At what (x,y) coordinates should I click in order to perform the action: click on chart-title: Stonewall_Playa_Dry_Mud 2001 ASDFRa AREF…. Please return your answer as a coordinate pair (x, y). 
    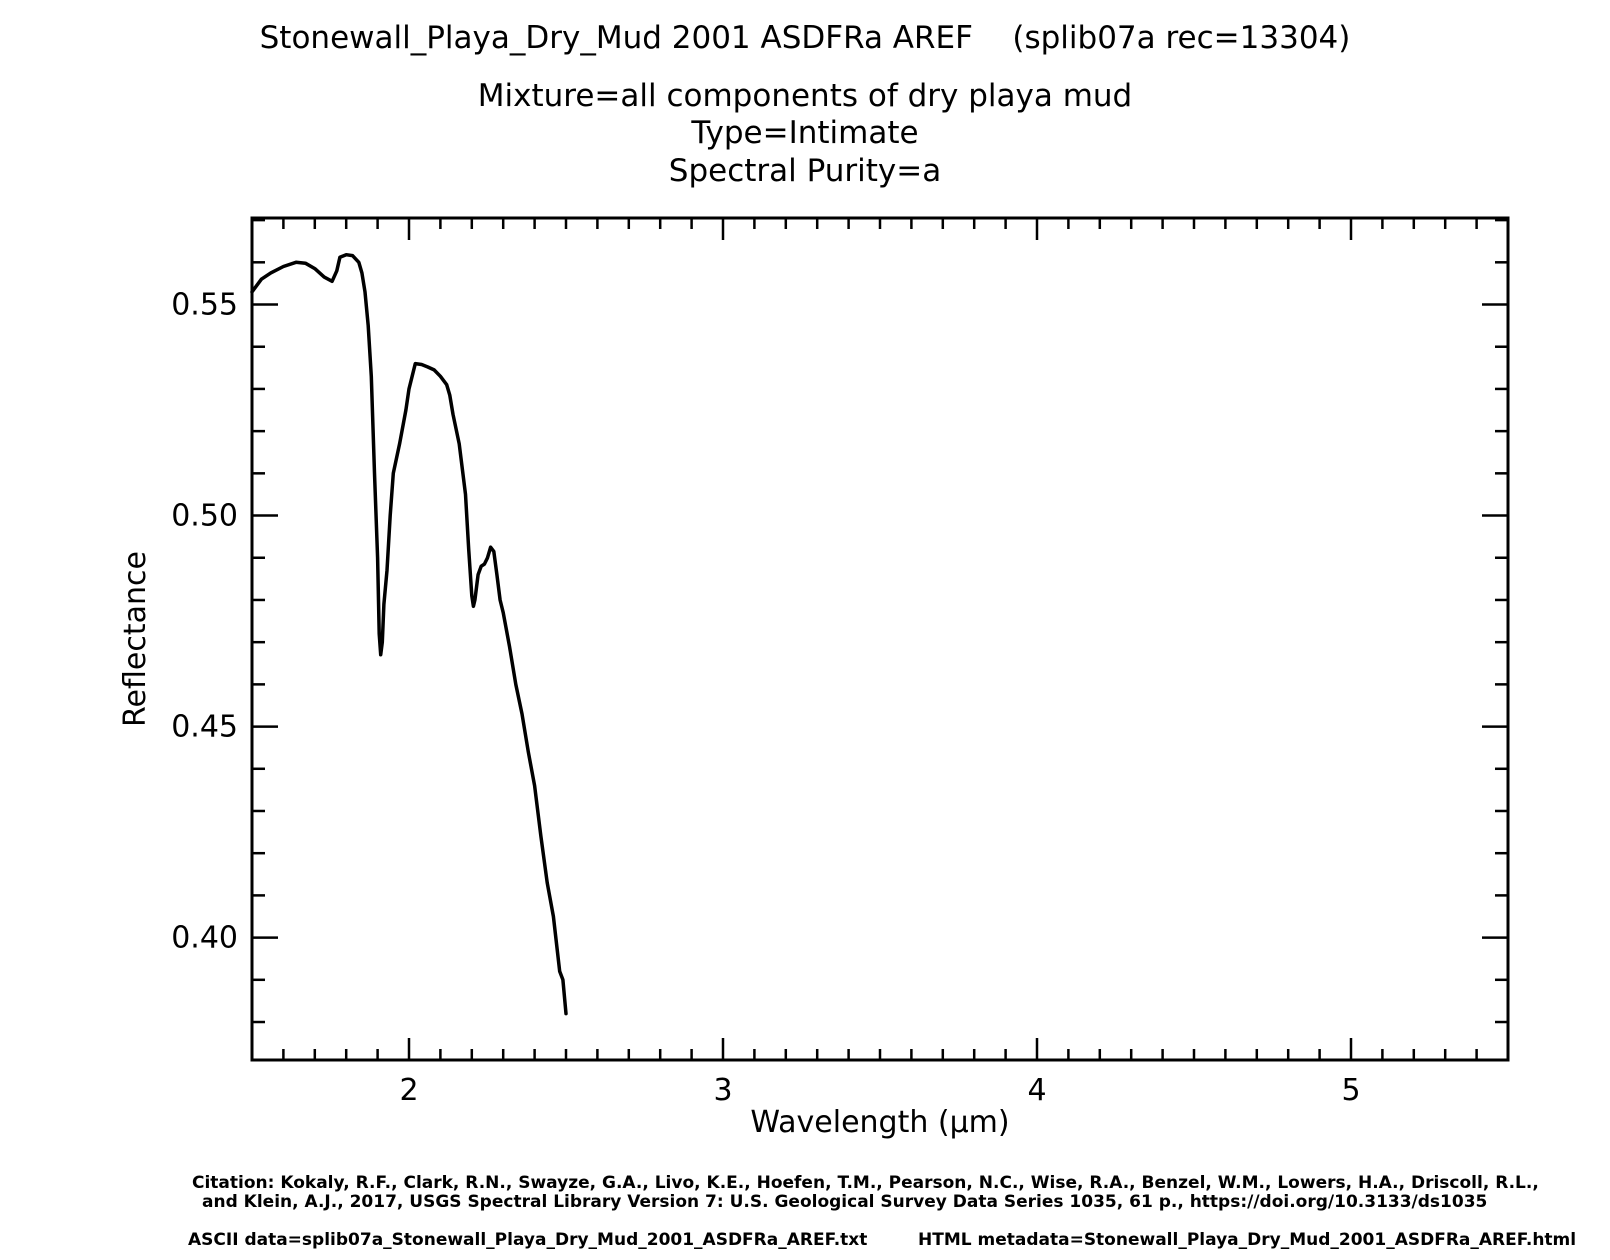
    Looking at the image, I should click on (805, 38).